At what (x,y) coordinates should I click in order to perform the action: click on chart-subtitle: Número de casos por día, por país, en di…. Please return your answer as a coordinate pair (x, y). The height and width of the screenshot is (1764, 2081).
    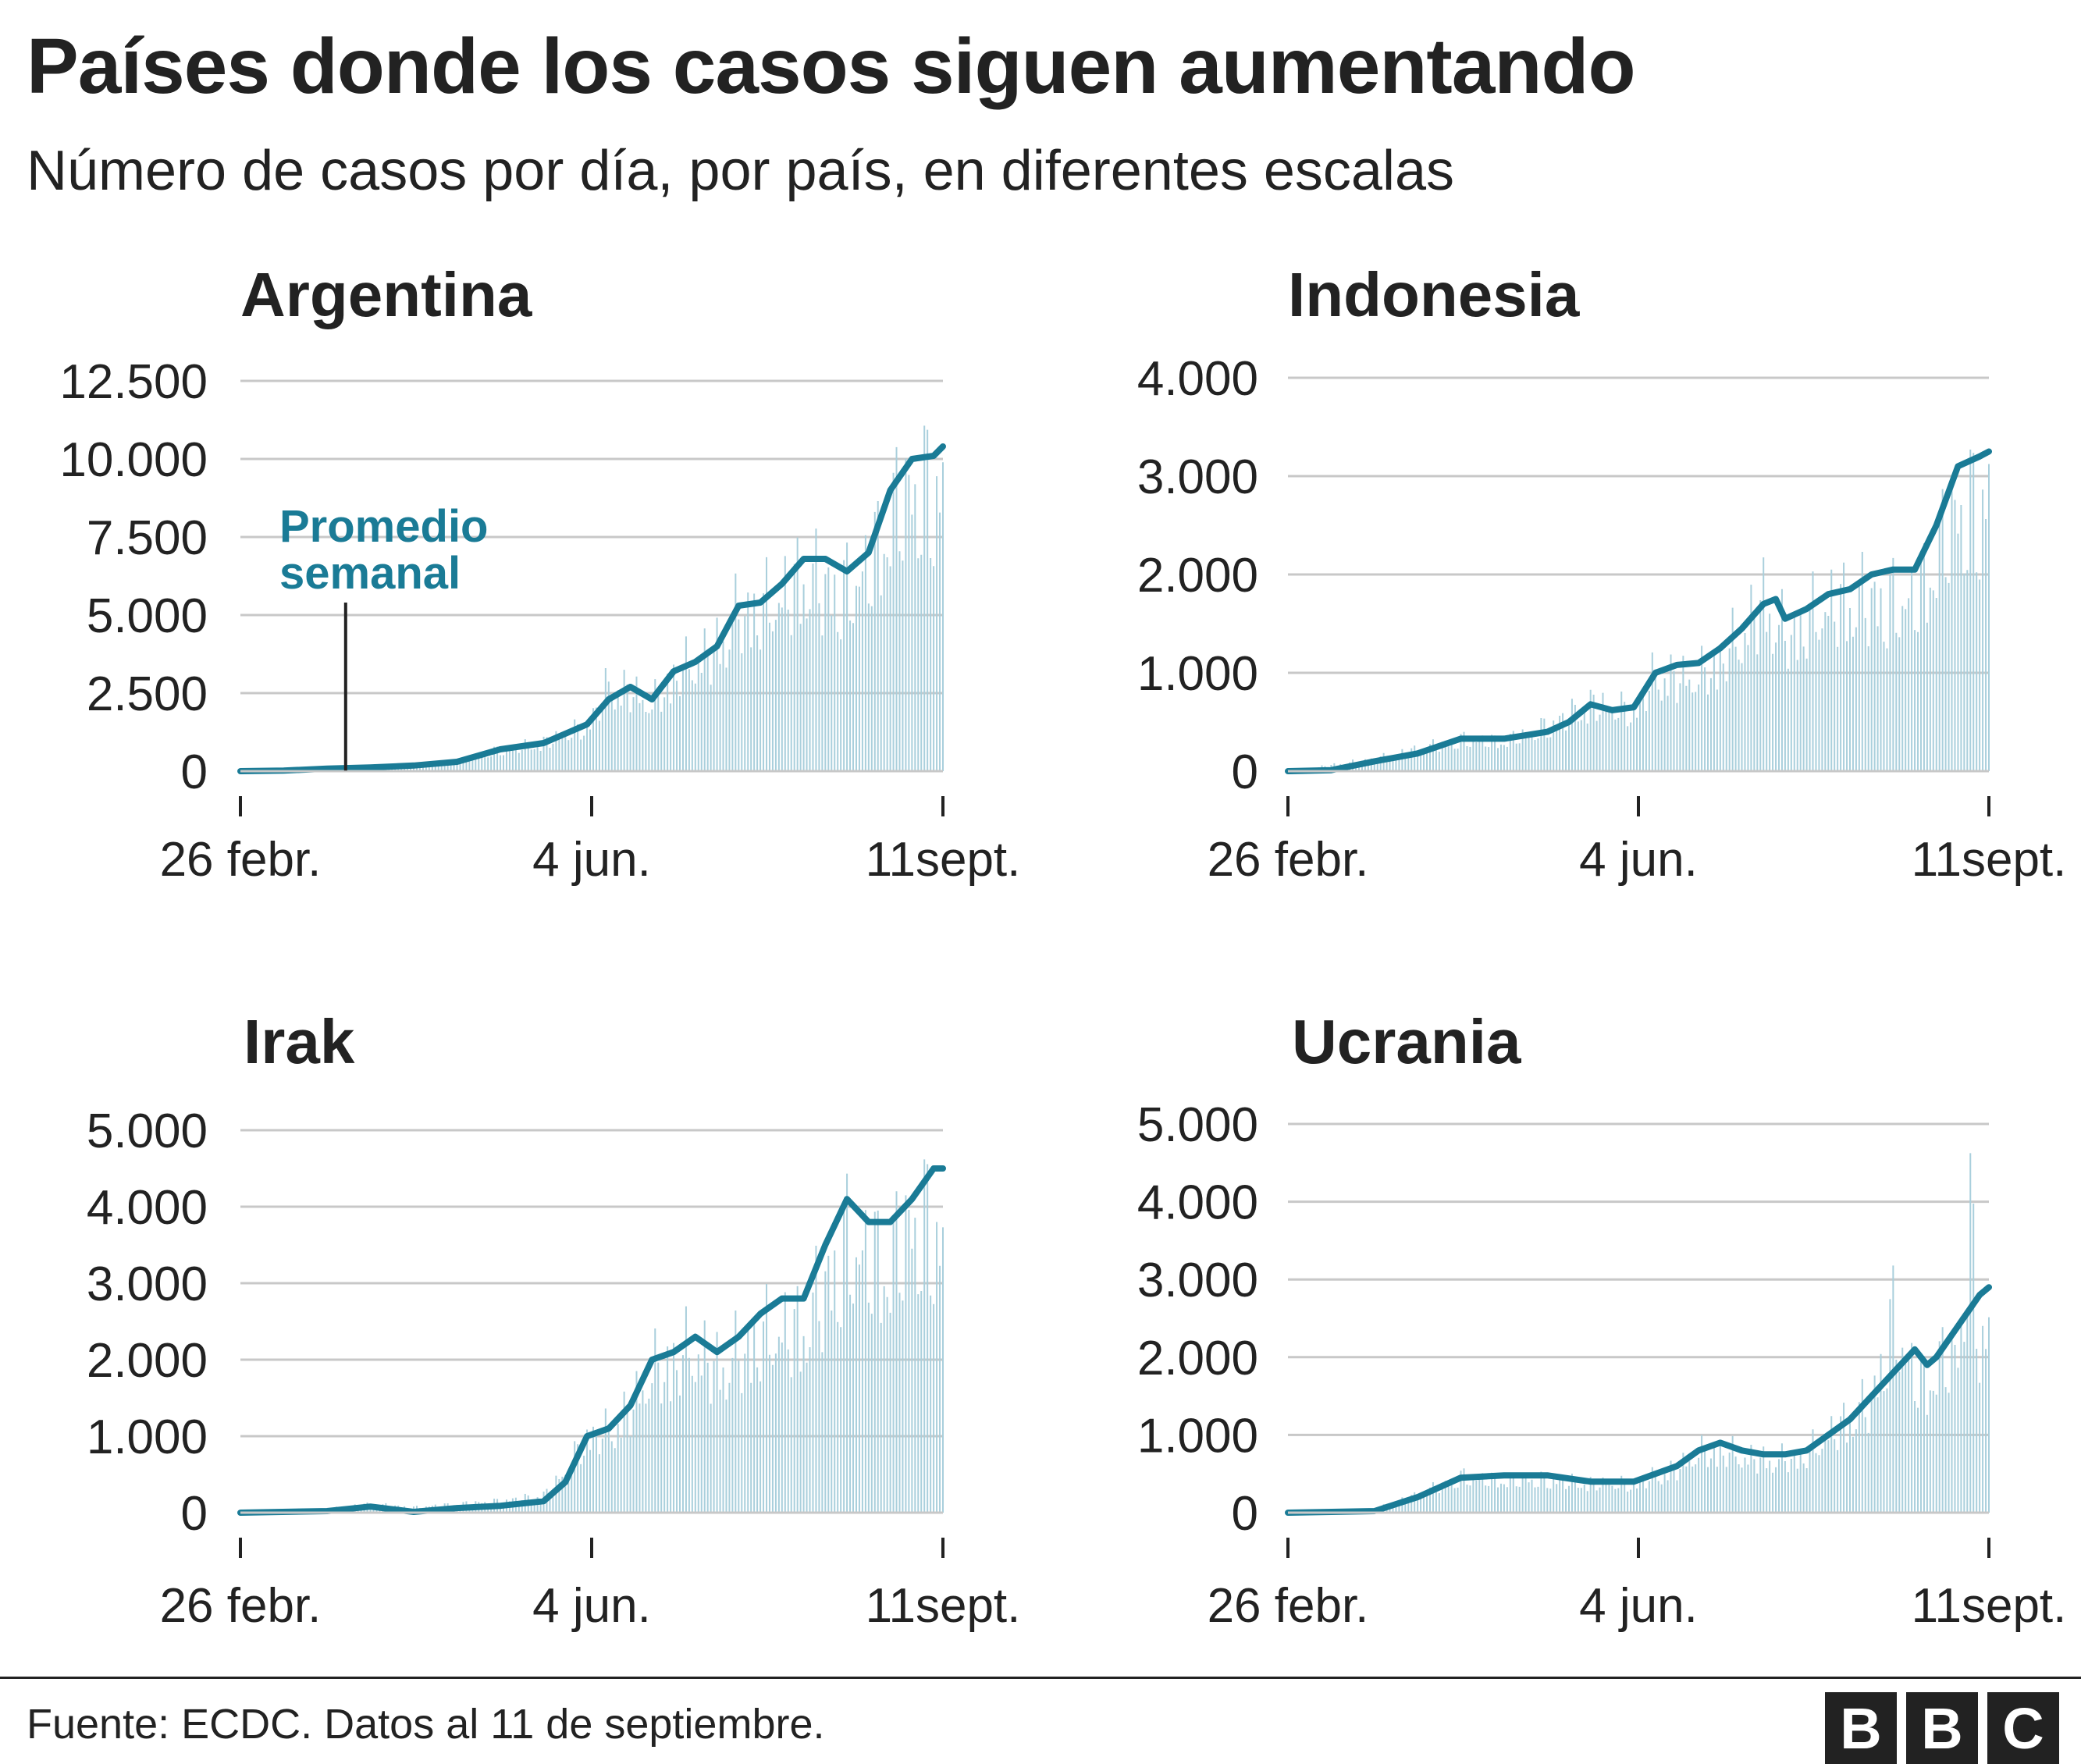
    Looking at the image, I should click on (741, 171).